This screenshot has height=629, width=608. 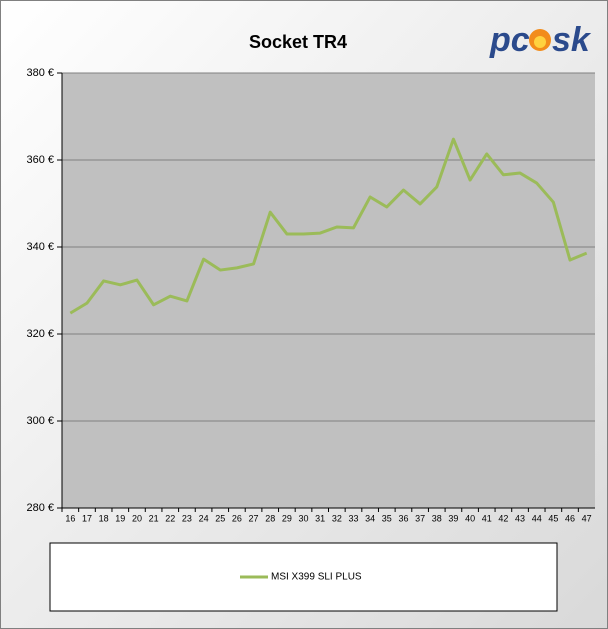 What do you see at coordinates (70, 518) in the screenshot?
I see `x-tick-label: 16` at bounding box center [70, 518].